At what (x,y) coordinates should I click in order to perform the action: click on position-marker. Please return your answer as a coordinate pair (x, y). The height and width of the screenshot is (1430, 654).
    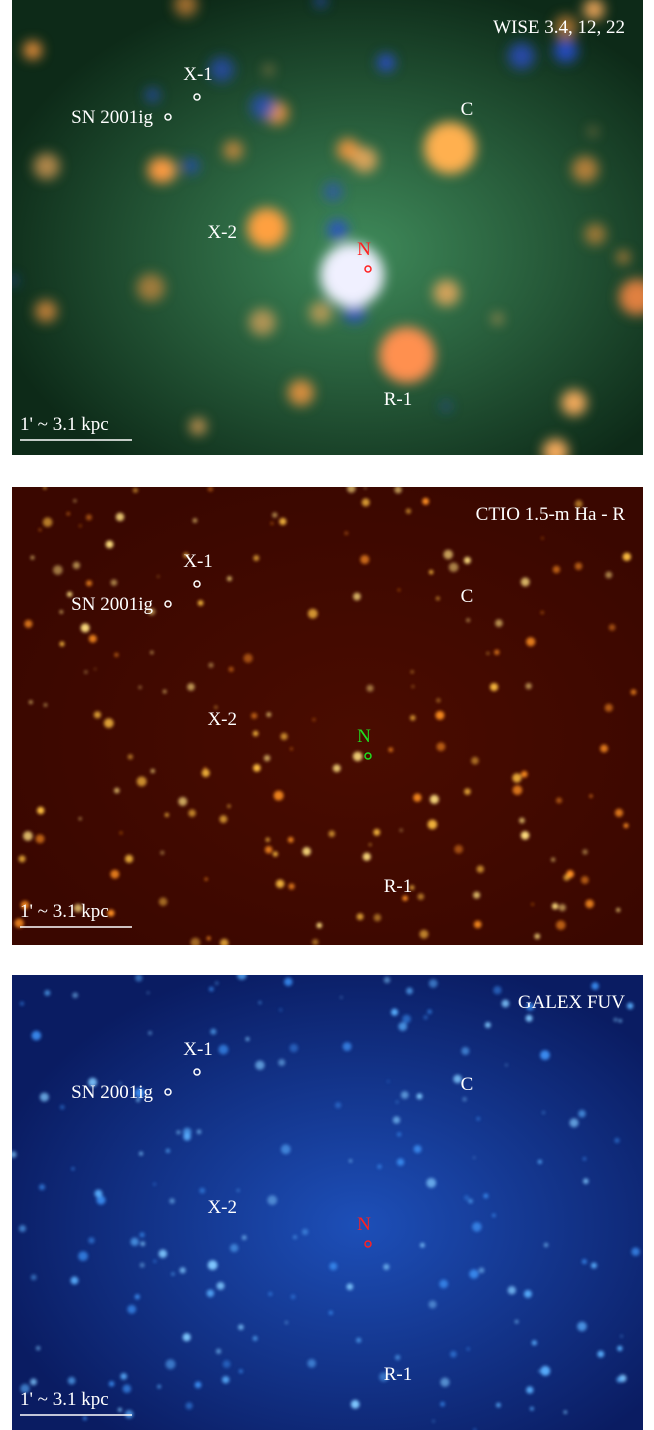
    Looking at the image, I should click on (168, 1092).